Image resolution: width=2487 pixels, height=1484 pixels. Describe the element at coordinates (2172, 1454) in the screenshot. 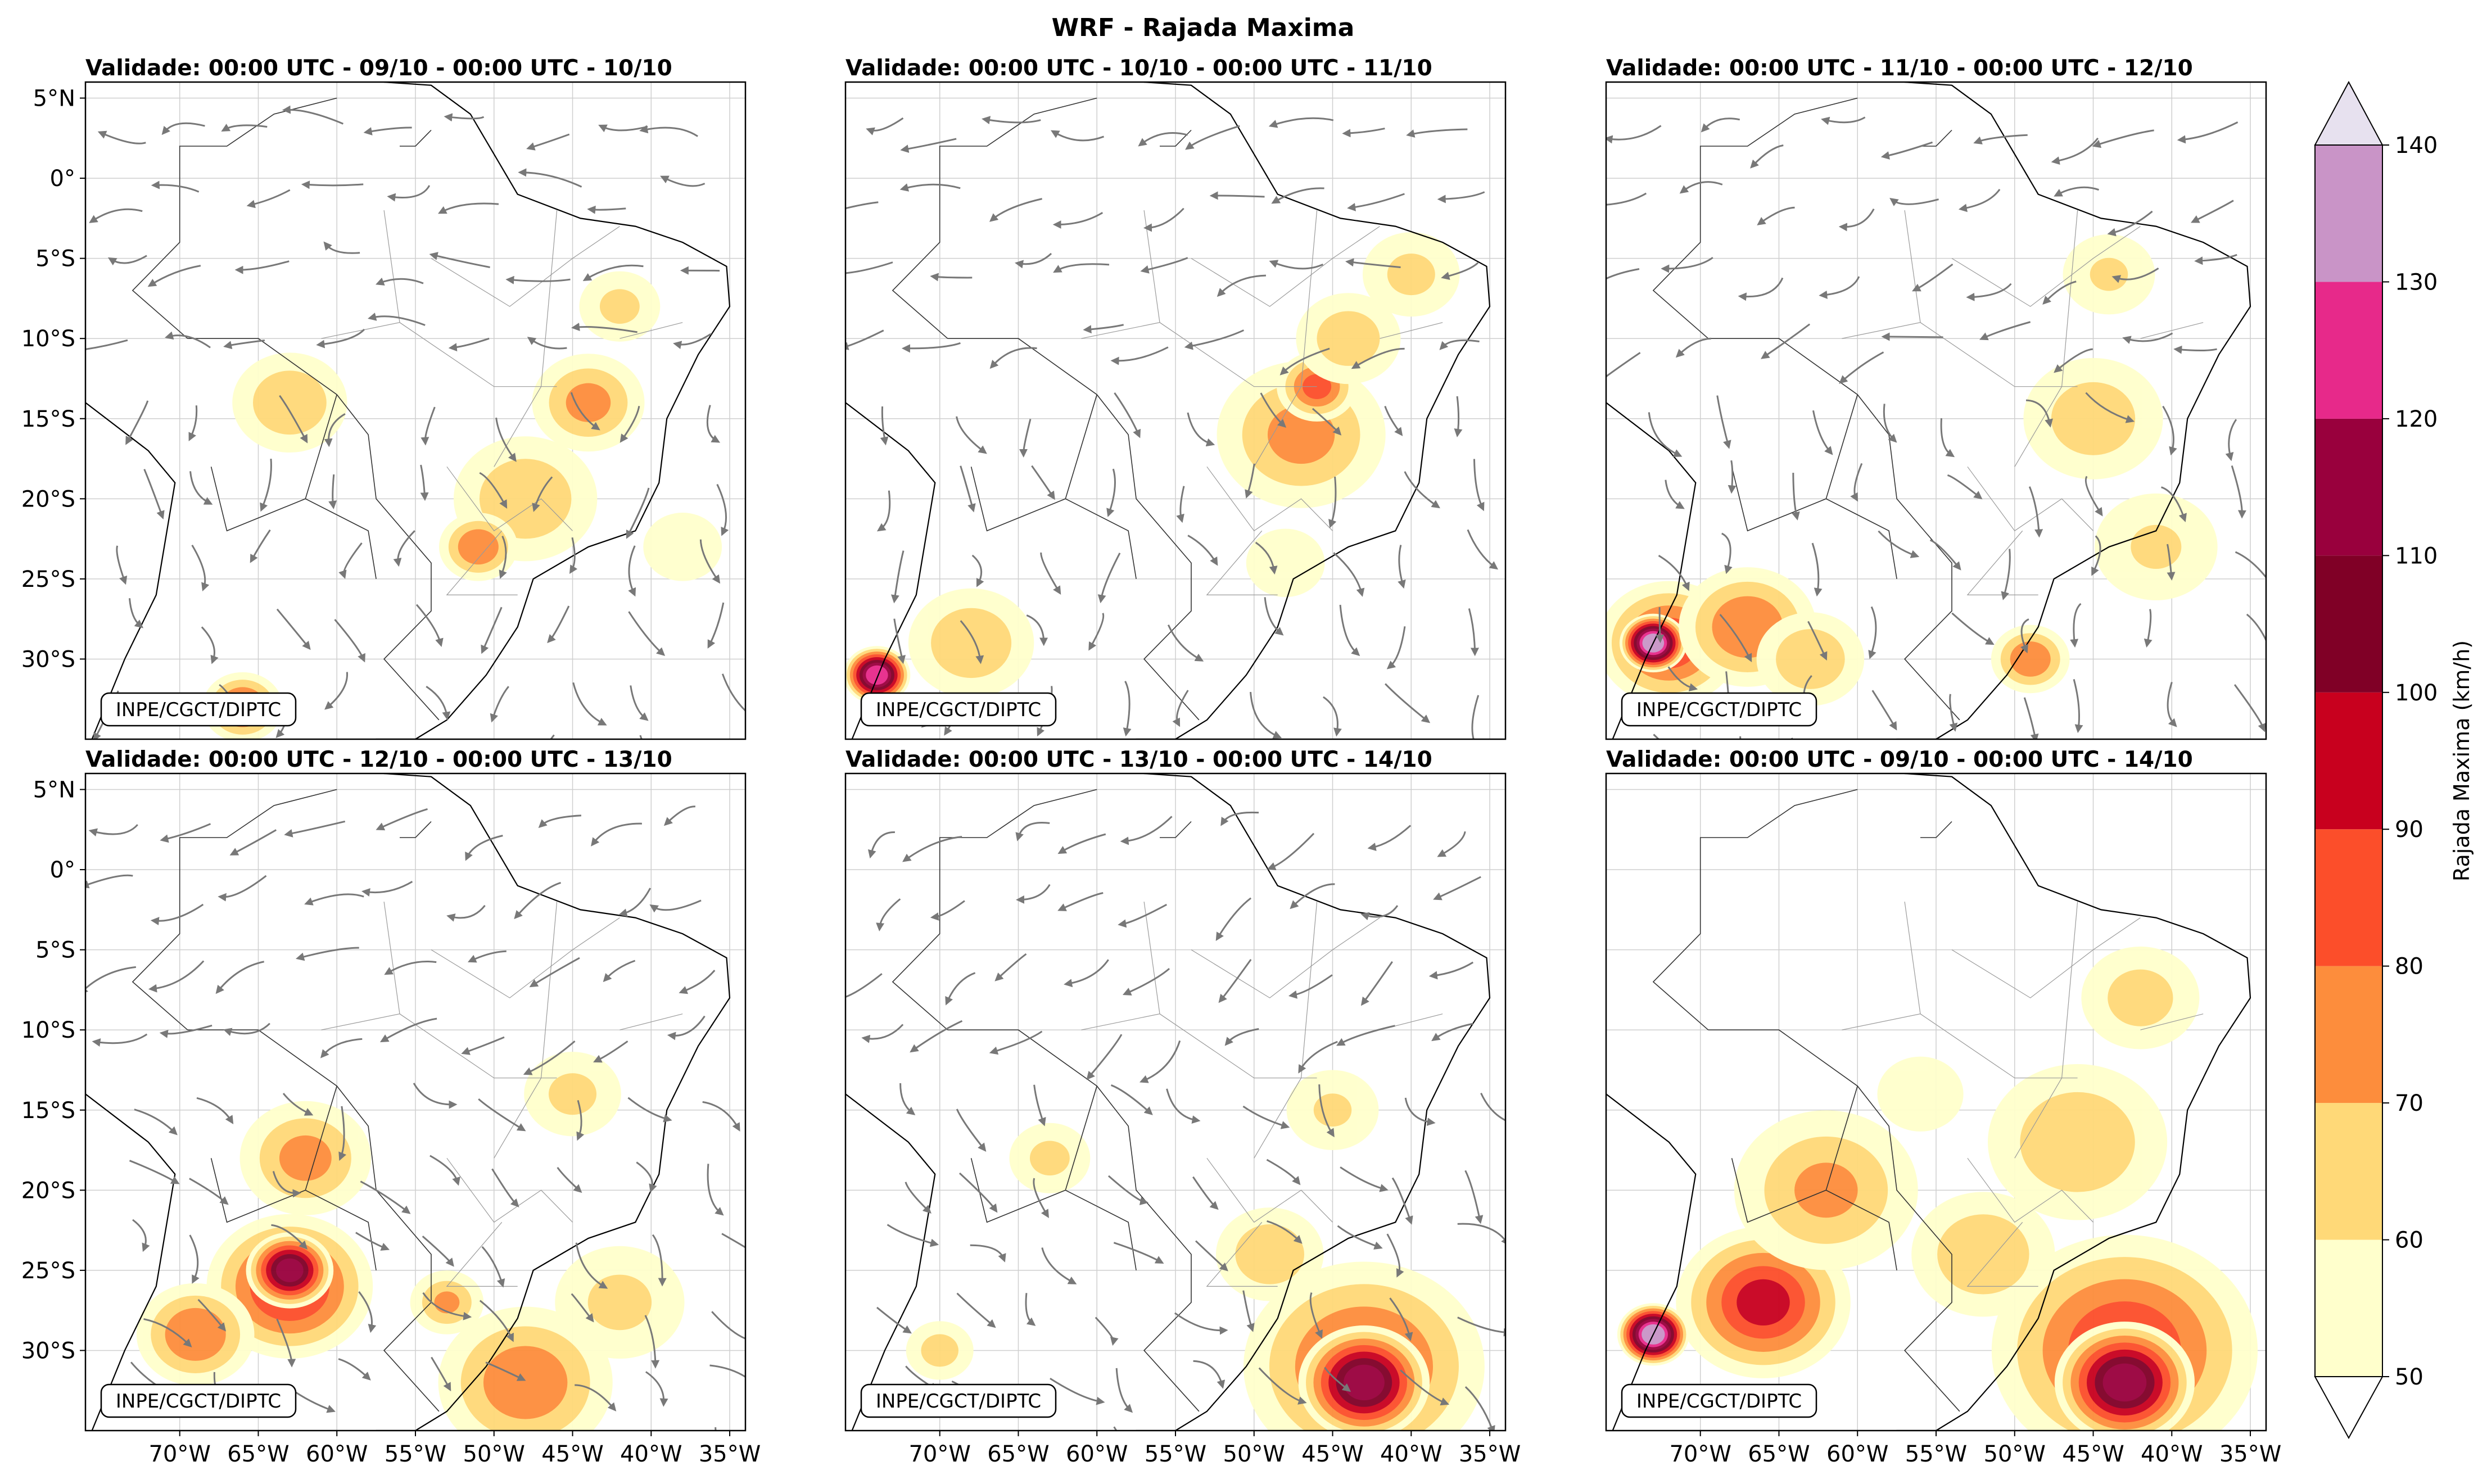

I see `lon-tick-label: 40°W` at that location.